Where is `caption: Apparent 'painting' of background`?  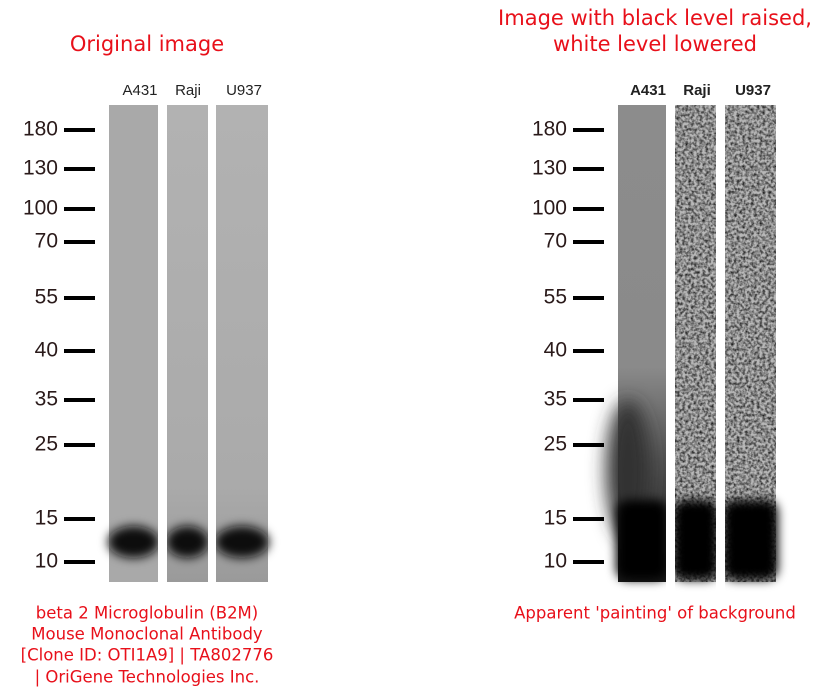 caption: Apparent 'painting' of background is located at coordinates (655, 613).